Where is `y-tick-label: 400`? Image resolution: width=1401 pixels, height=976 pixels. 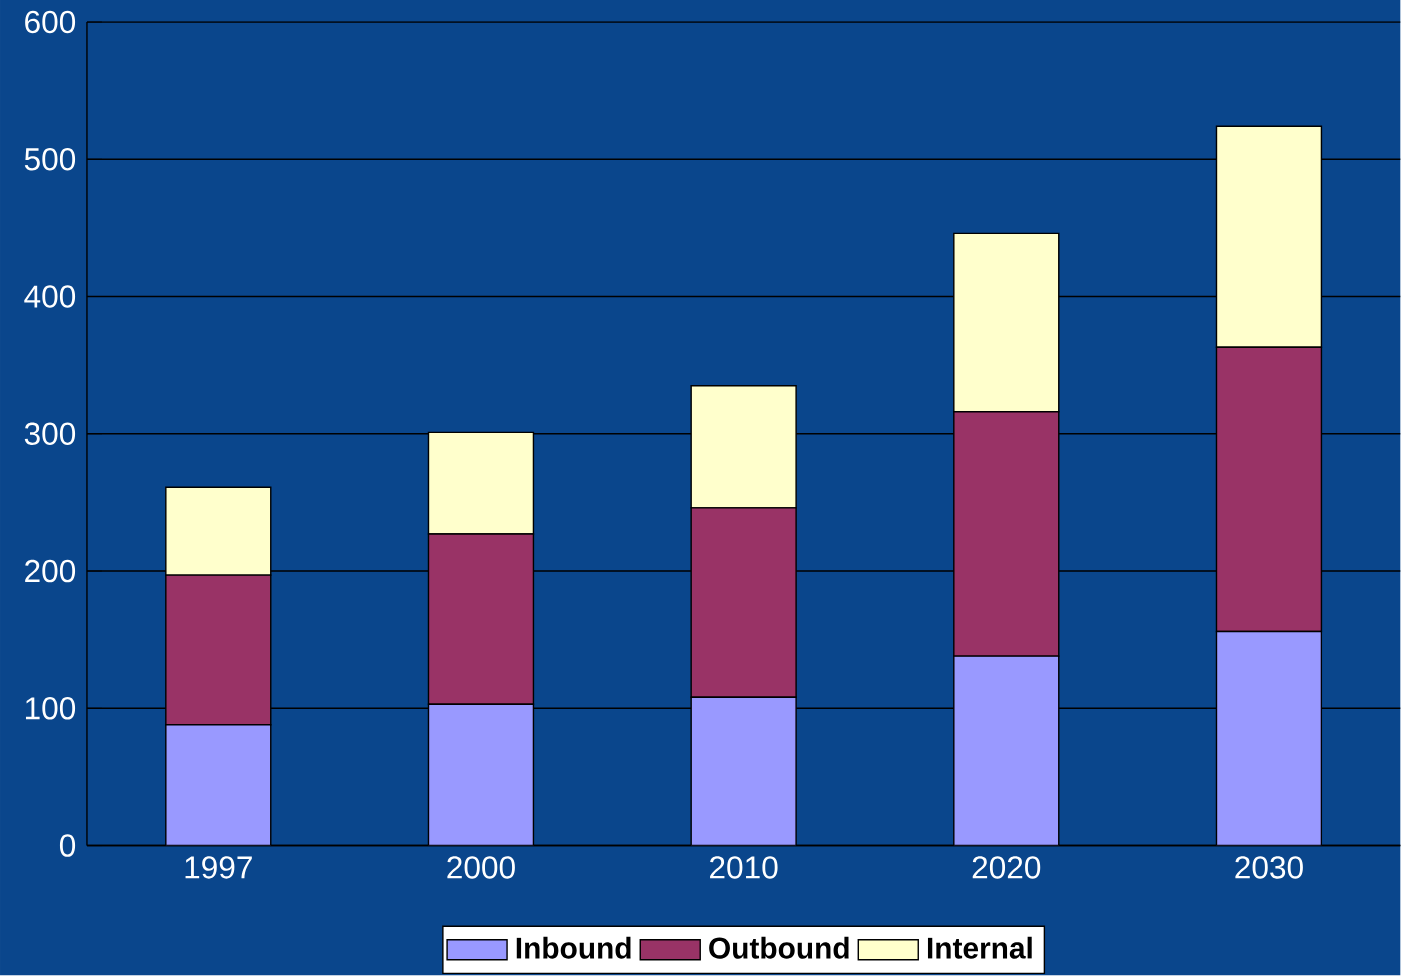 y-tick-label: 400 is located at coordinates (50, 296).